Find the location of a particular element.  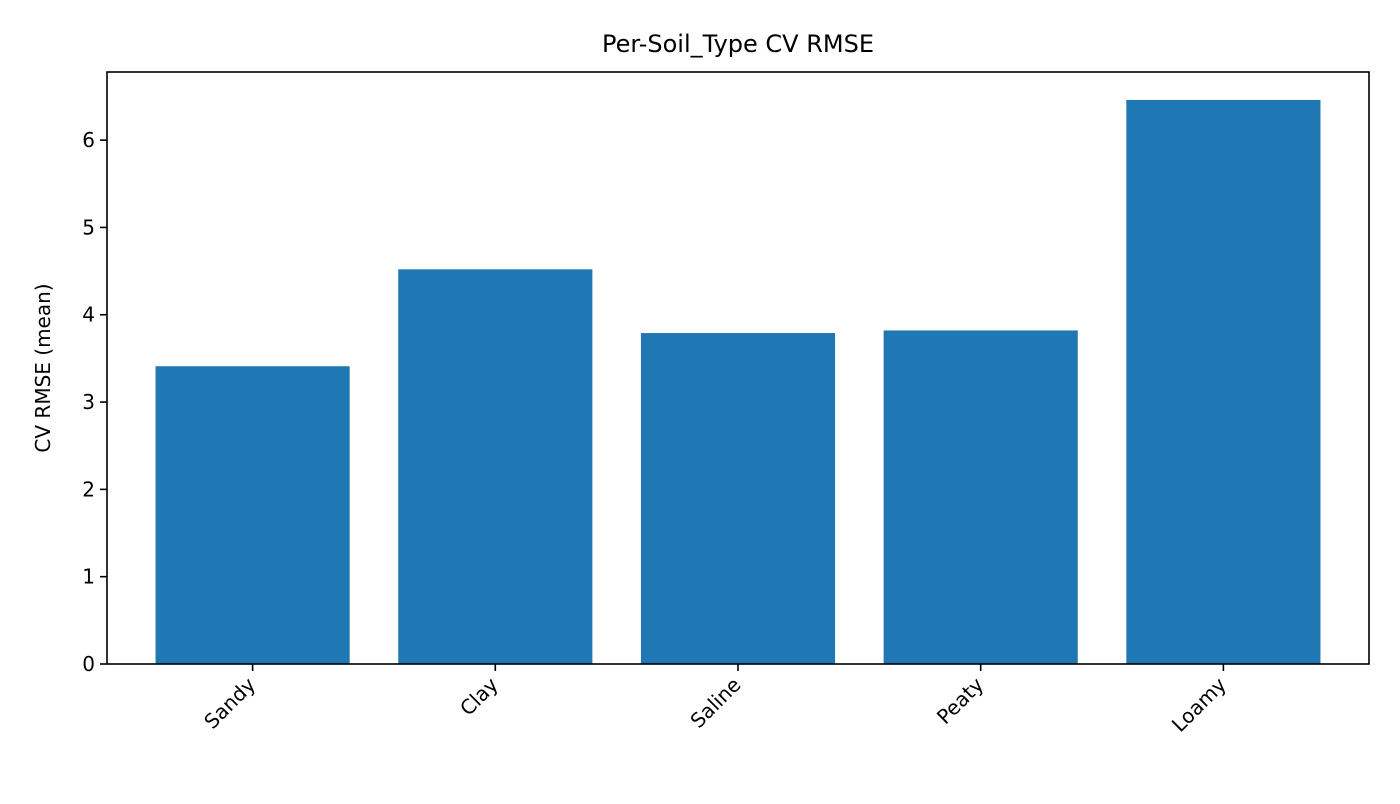

bar-loamy is located at coordinates (1223, 382).